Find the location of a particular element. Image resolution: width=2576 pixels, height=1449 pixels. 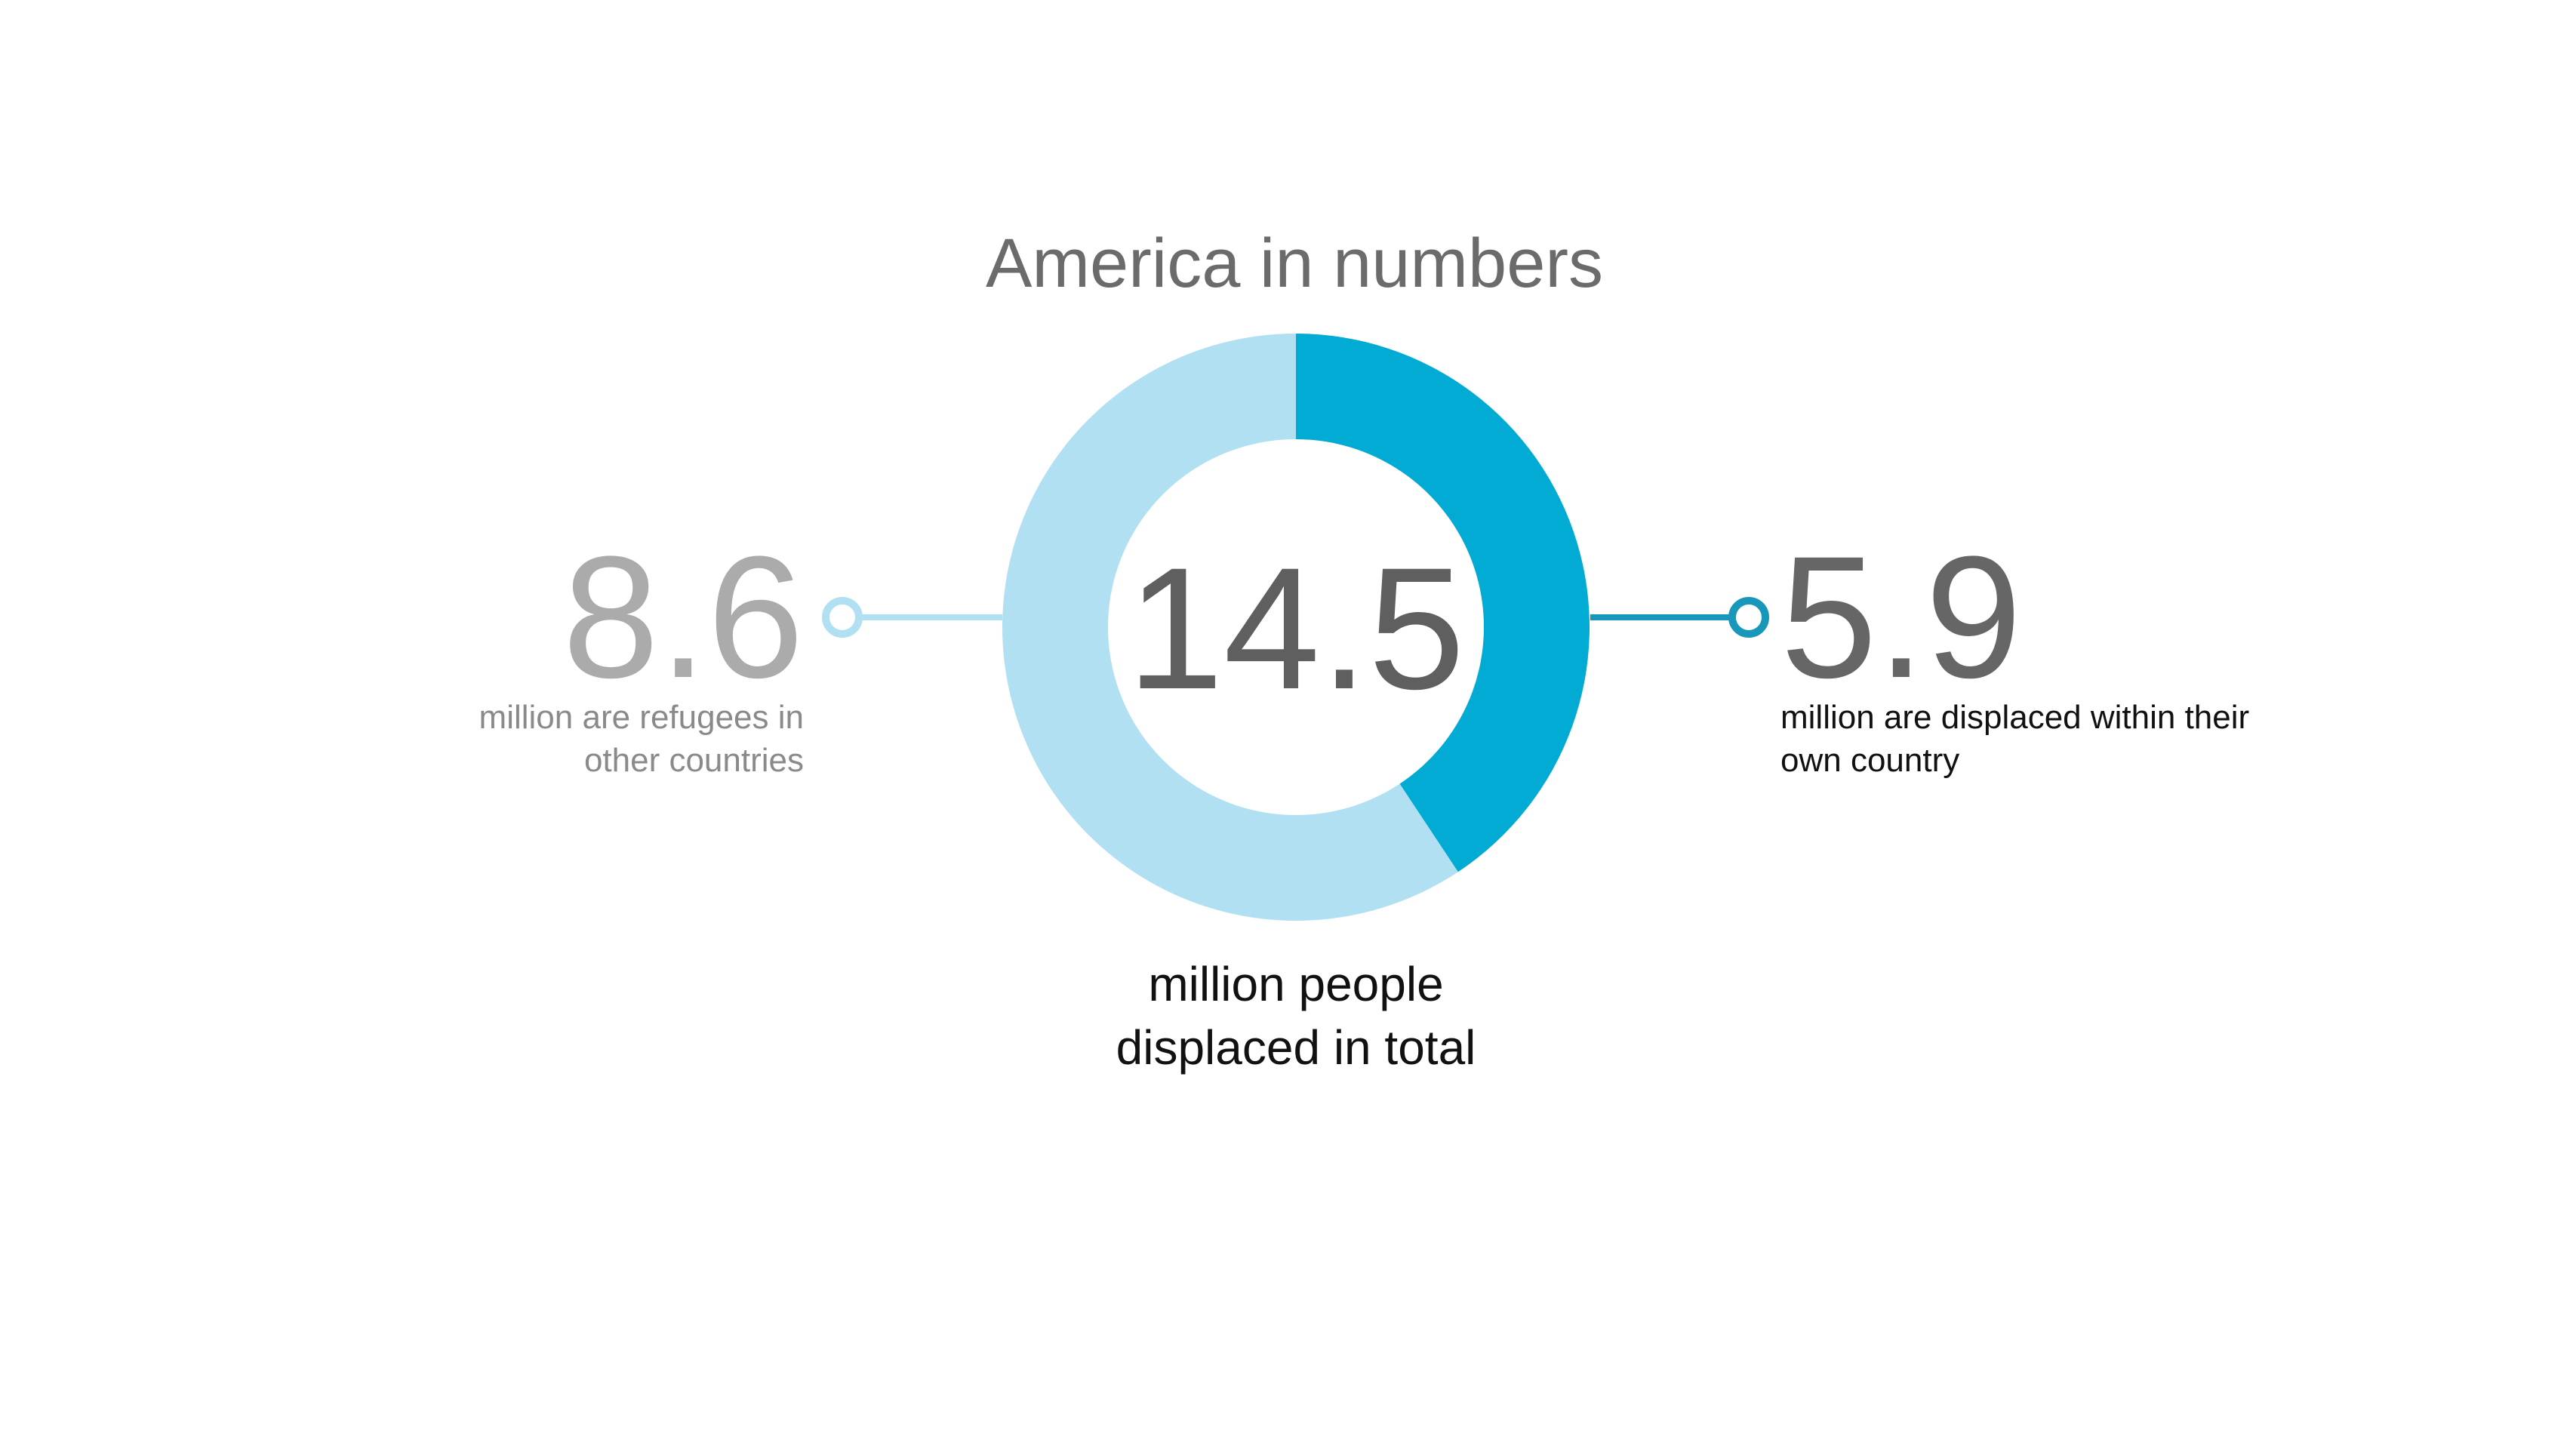

total-value: 14.5 is located at coordinates (1296, 628).